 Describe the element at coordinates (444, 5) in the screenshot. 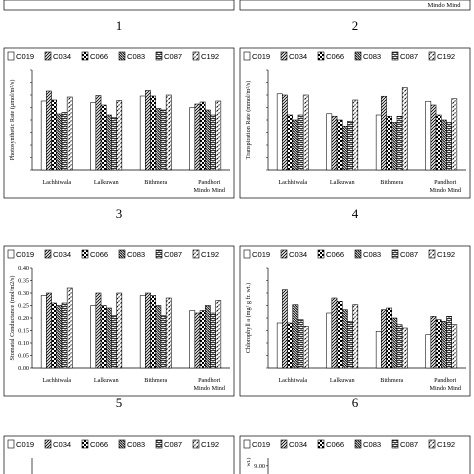

I see `panel2-category-label: Mindo Mind` at that location.